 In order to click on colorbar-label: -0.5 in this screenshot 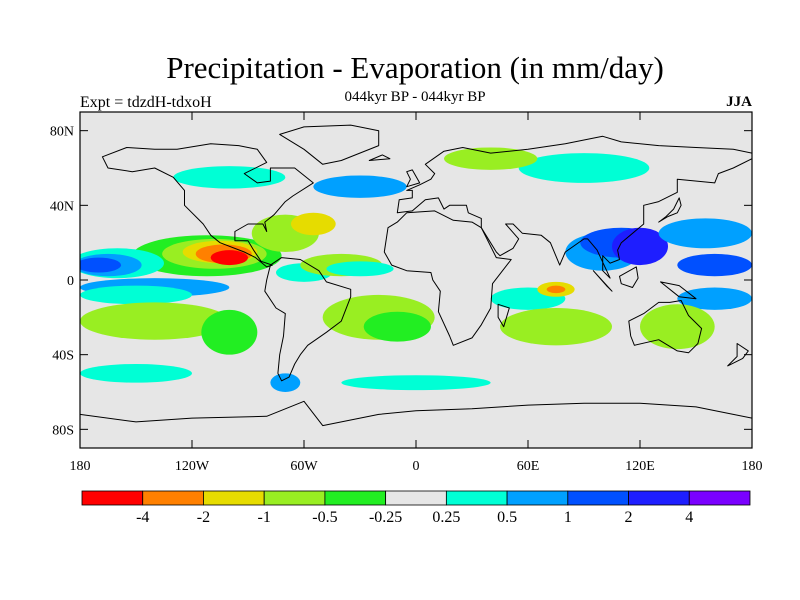, I will do `click(324, 517)`.